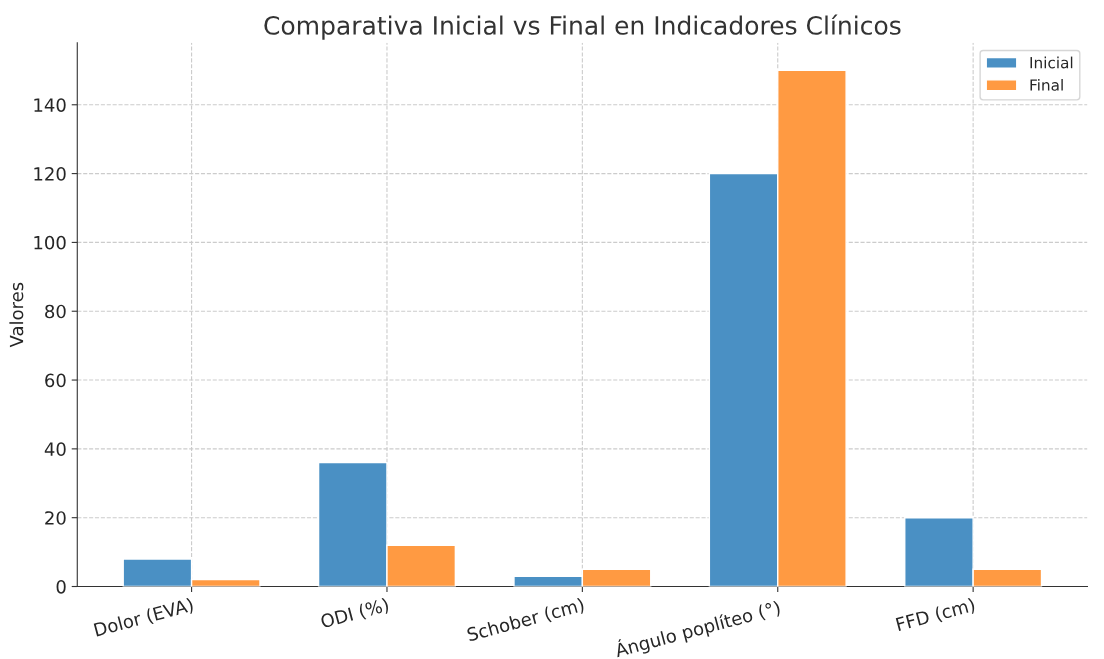  What do you see at coordinates (1051, 62) in the screenshot?
I see `legend-label: Inicial` at bounding box center [1051, 62].